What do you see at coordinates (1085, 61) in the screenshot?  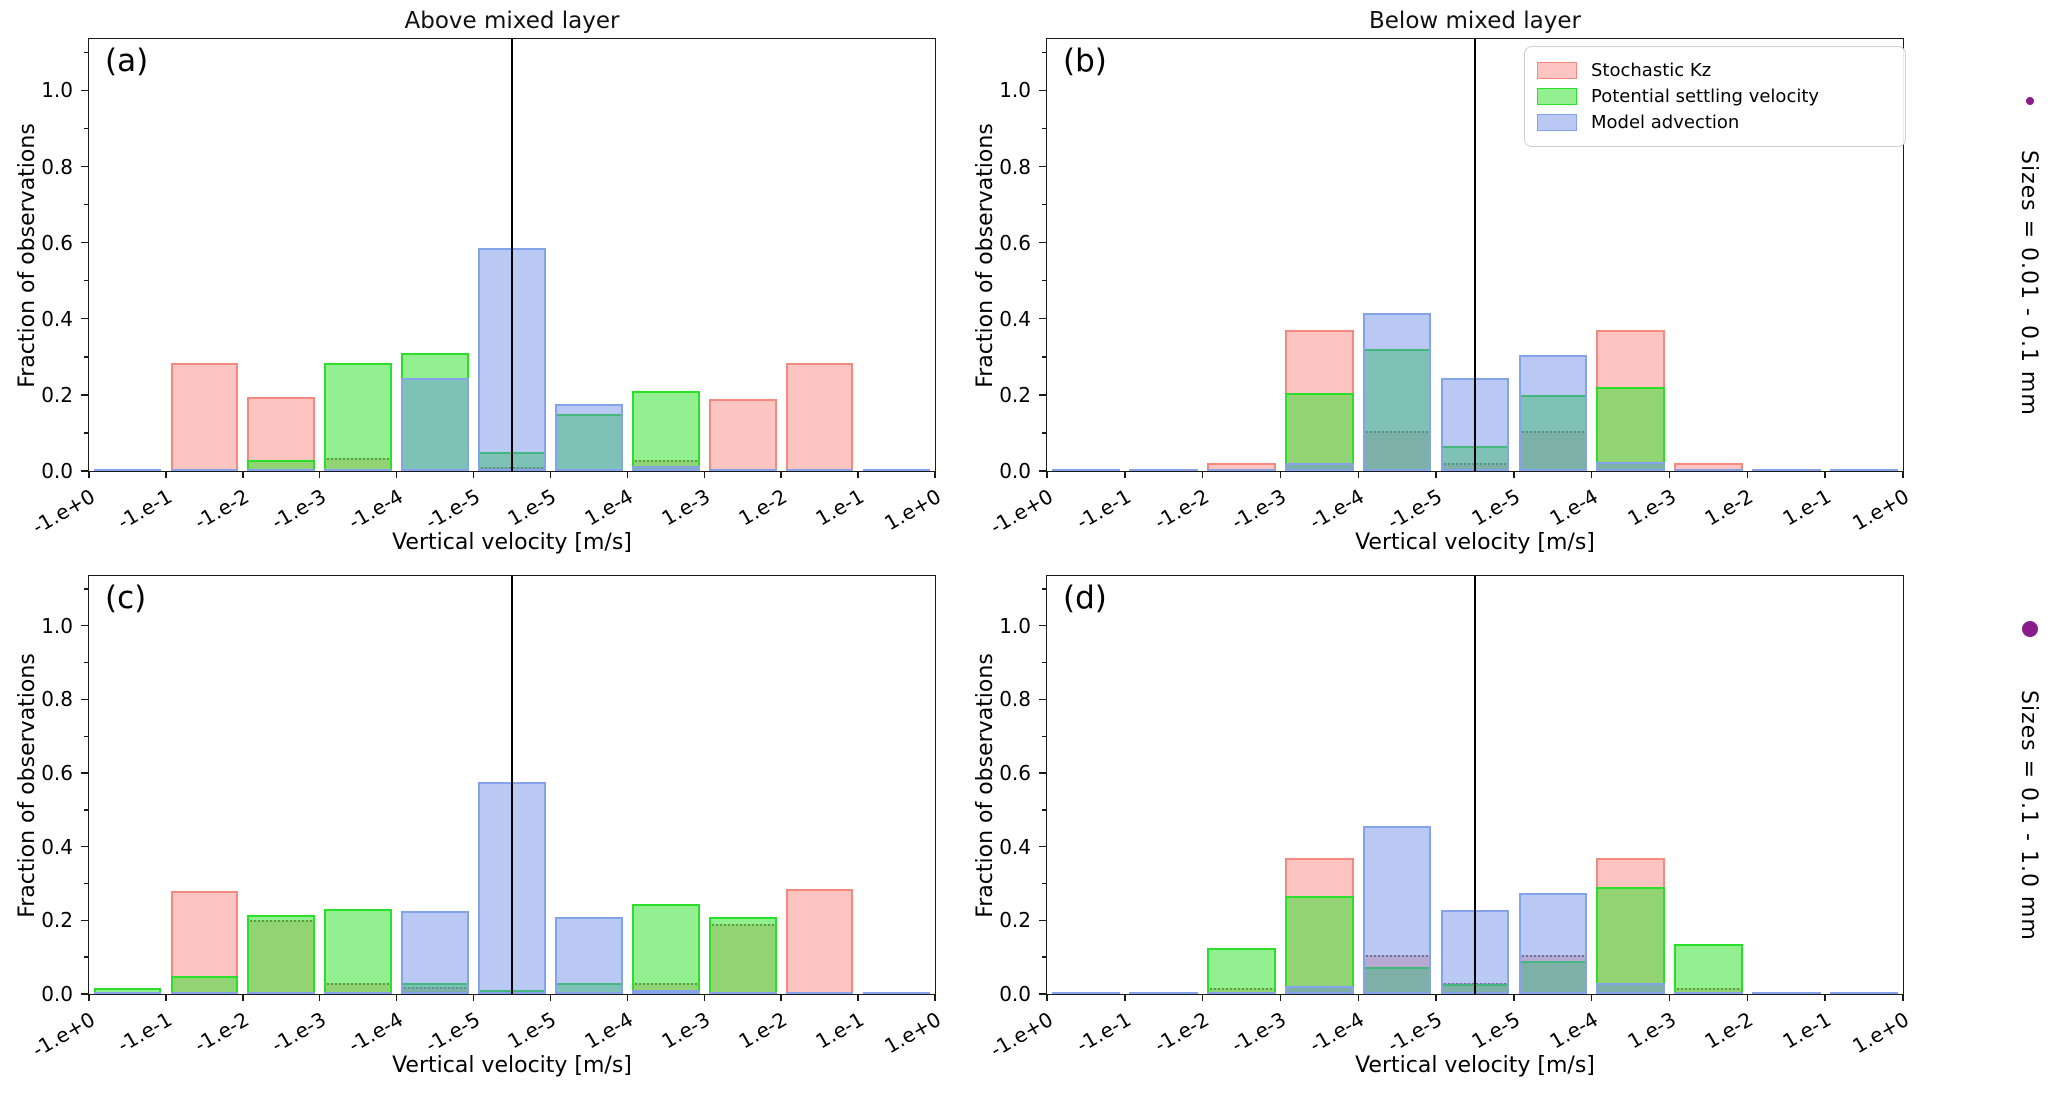 I see `panel-letter: (b)` at bounding box center [1085, 61].